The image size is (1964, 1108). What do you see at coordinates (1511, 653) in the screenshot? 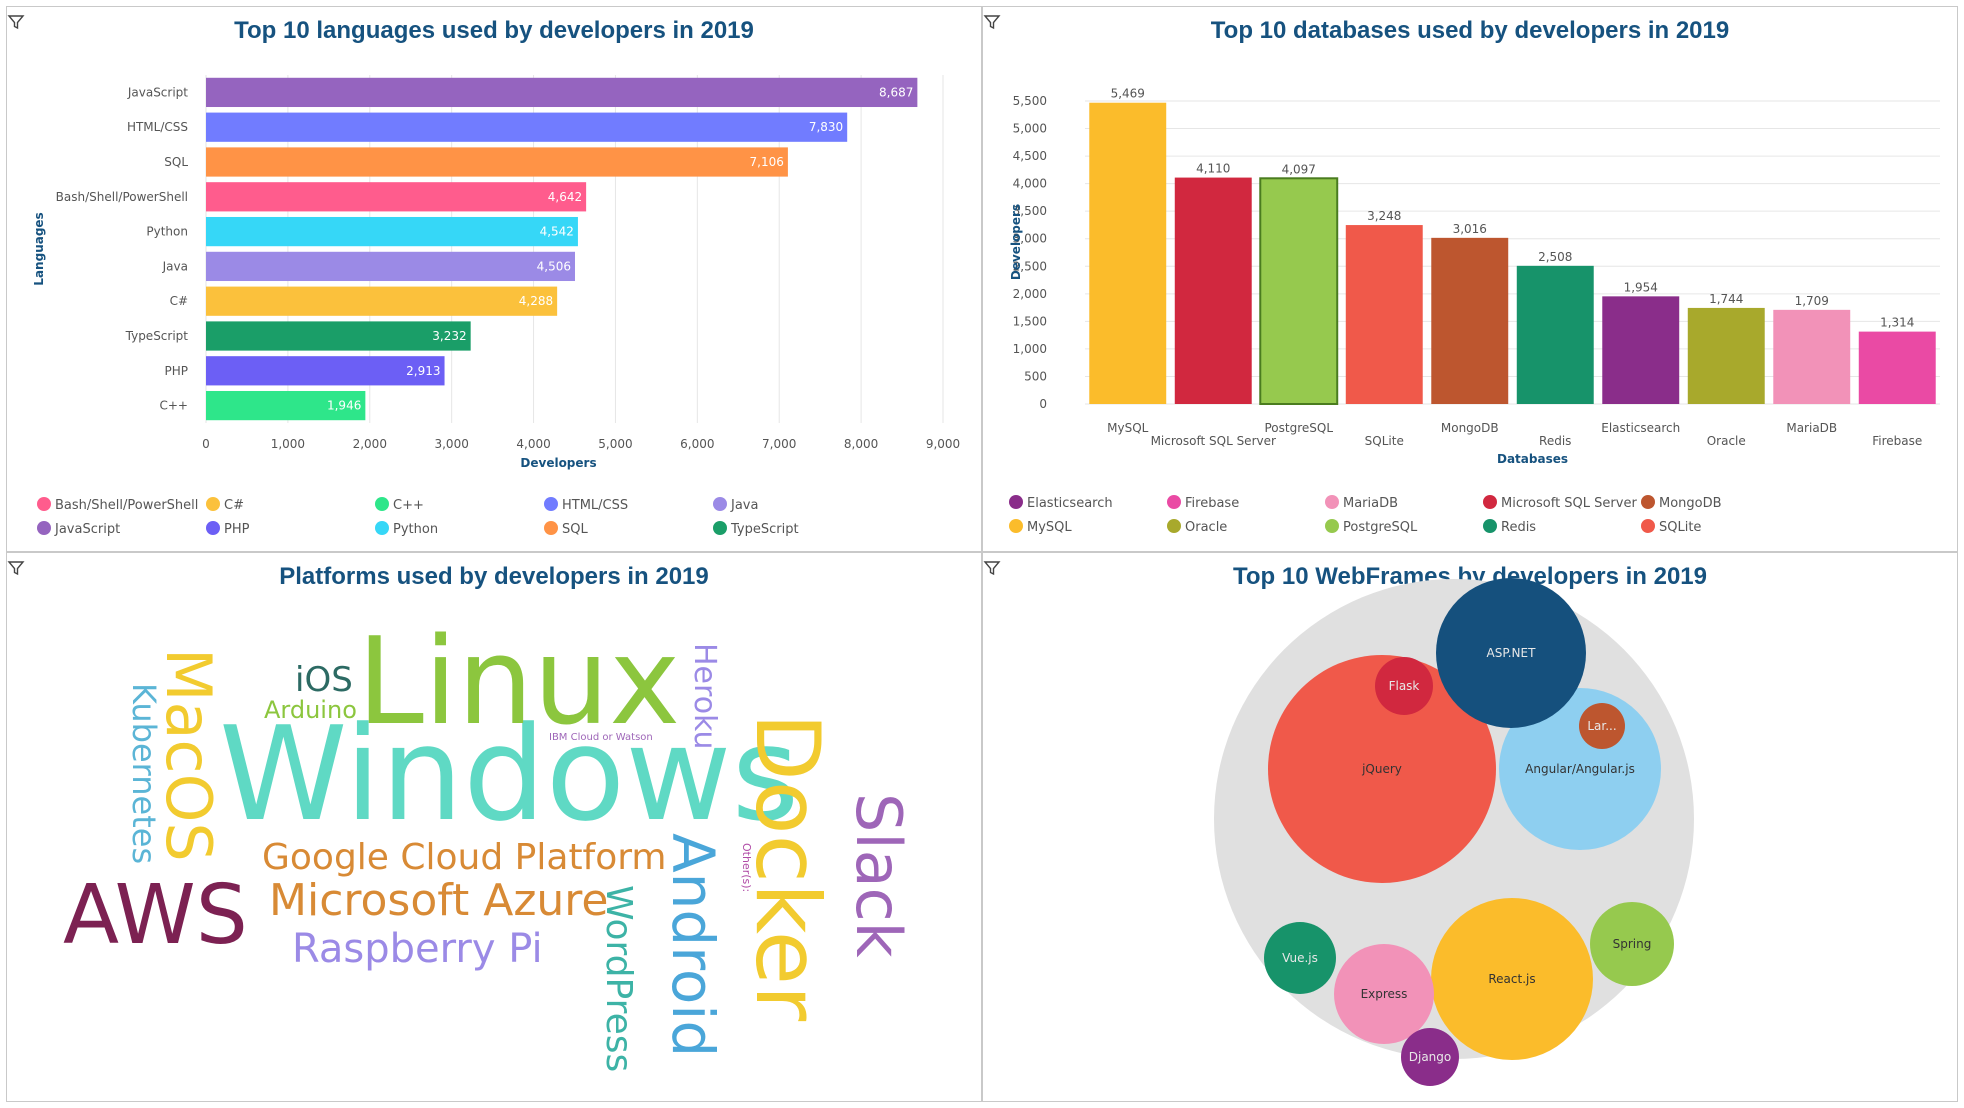
I see `bubble-asp-net` at bounding box center [1511, 653].